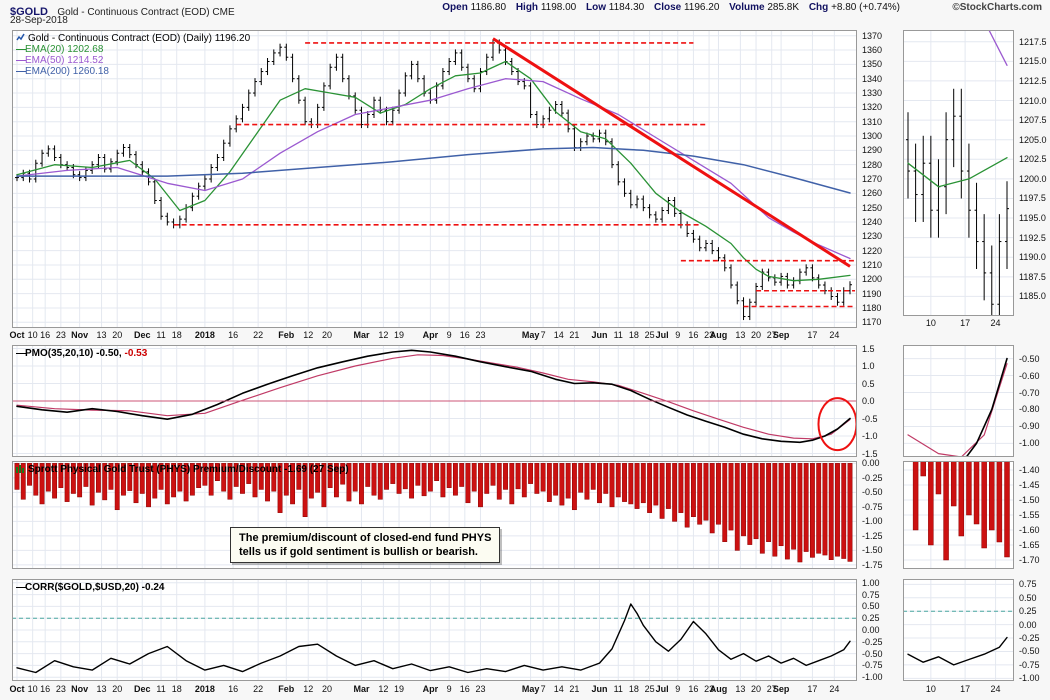  What do you see at coordinates (455, 7) in the screenshot?
I see `open-label: Open` at bounding box center [455, 7].